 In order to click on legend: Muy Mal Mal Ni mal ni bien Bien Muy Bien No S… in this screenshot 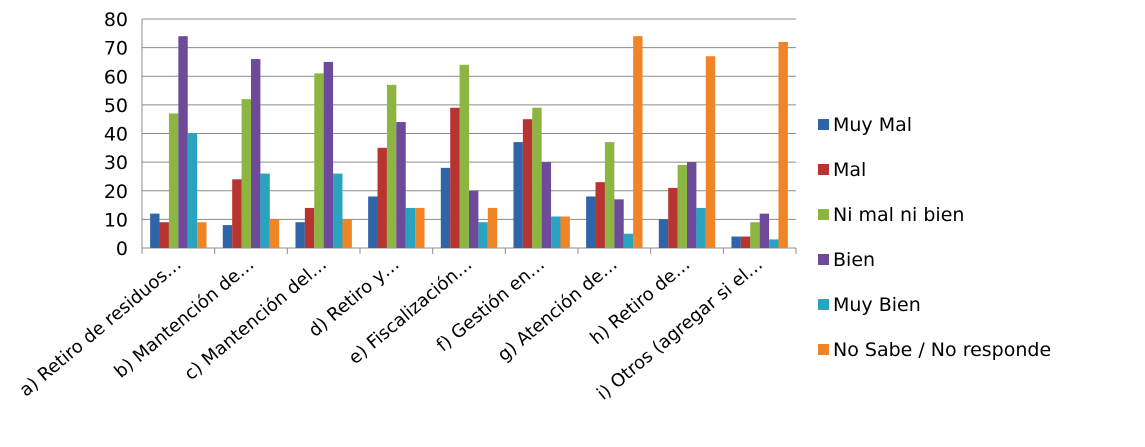, I will do `click(934, 237)`.